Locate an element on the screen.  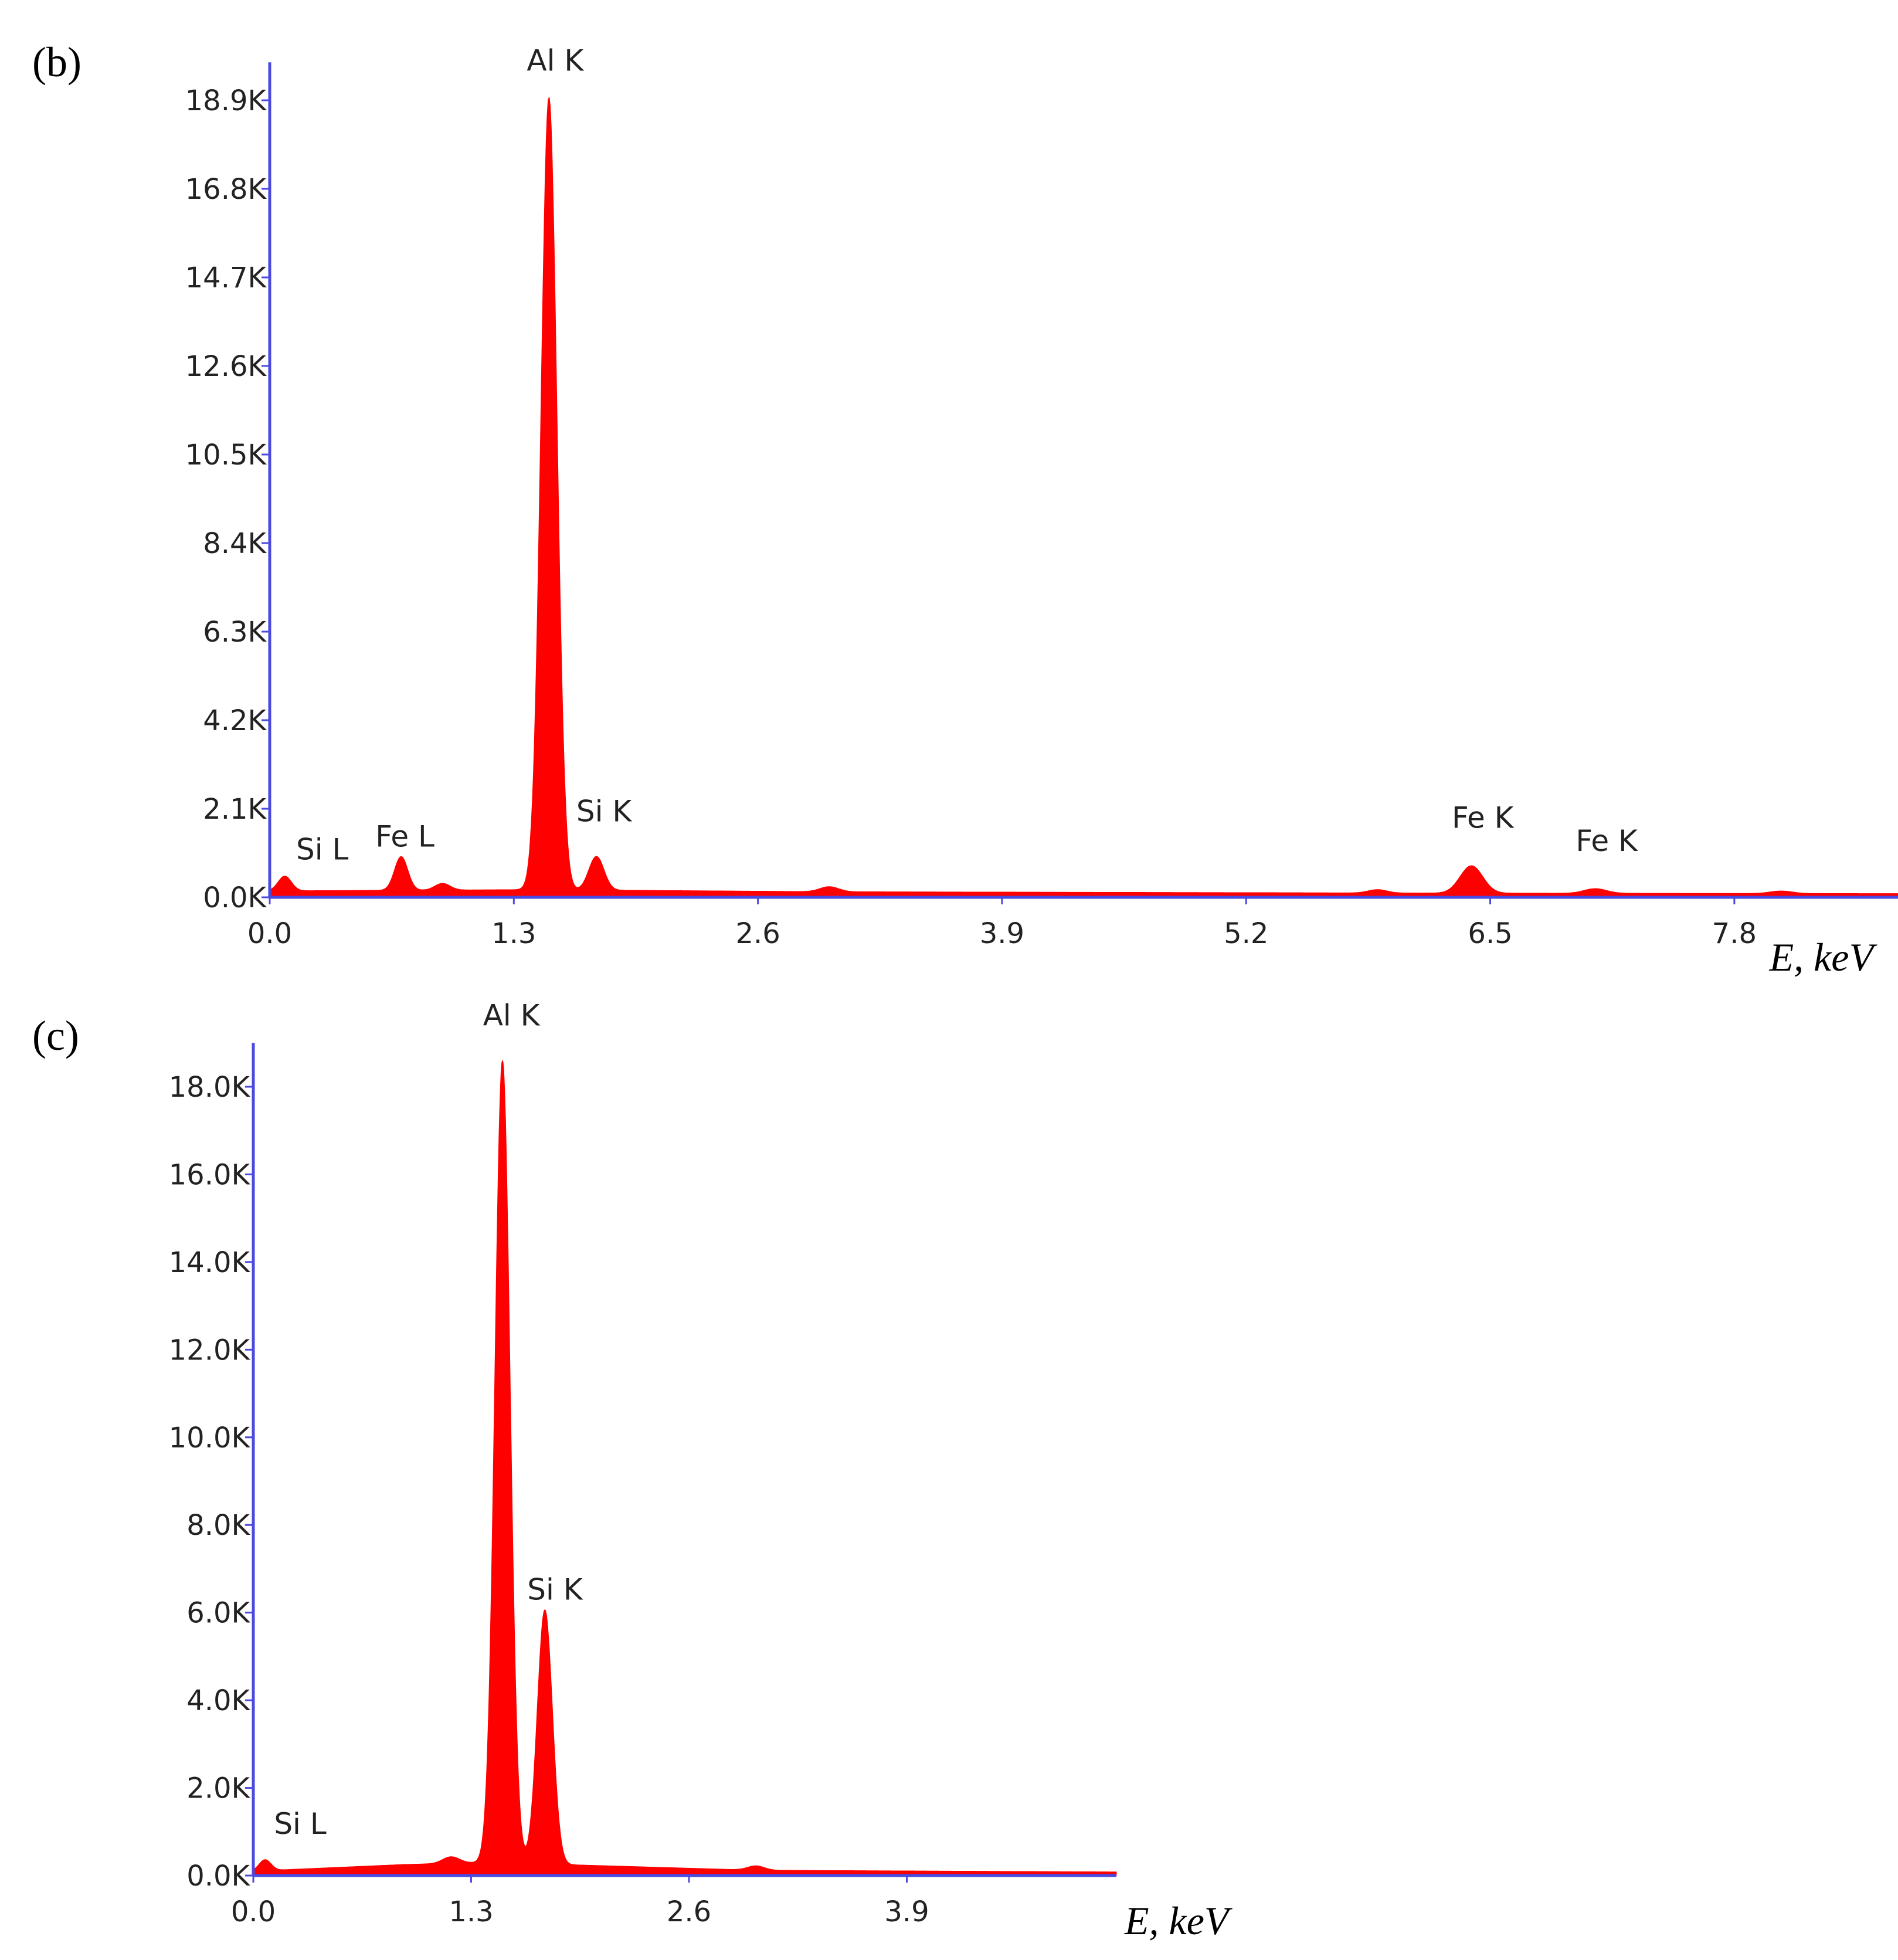
peak-label-b: Fe L is located at coordinates (404, 837).